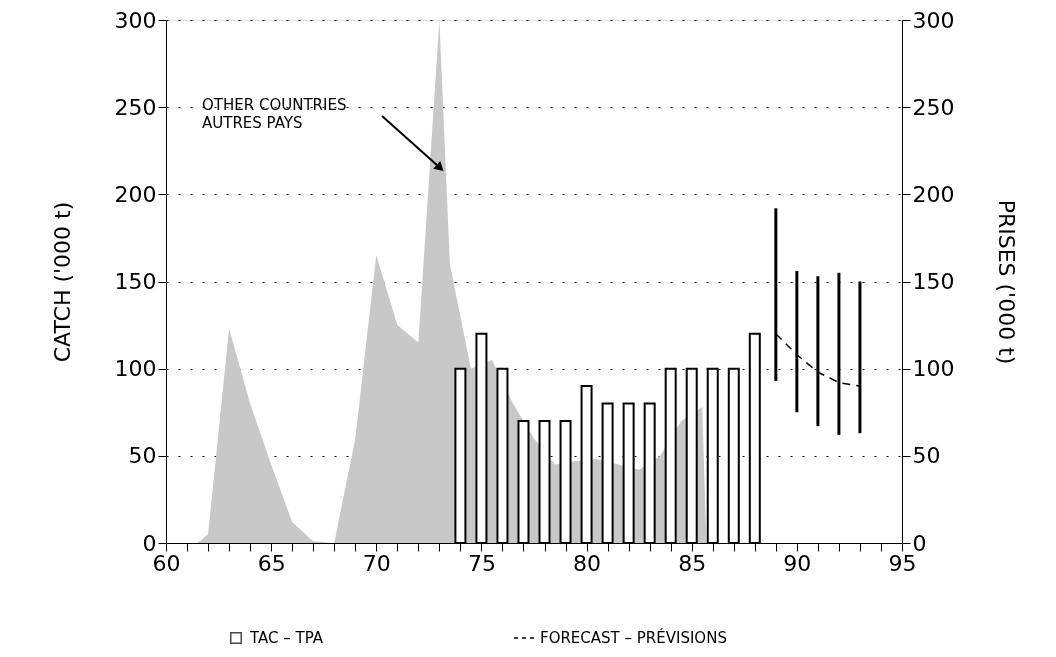 Image resolution: width=1056 pixels, height=657 pixels. I want to click on y2-tick-label: 100, so click(933, 369).